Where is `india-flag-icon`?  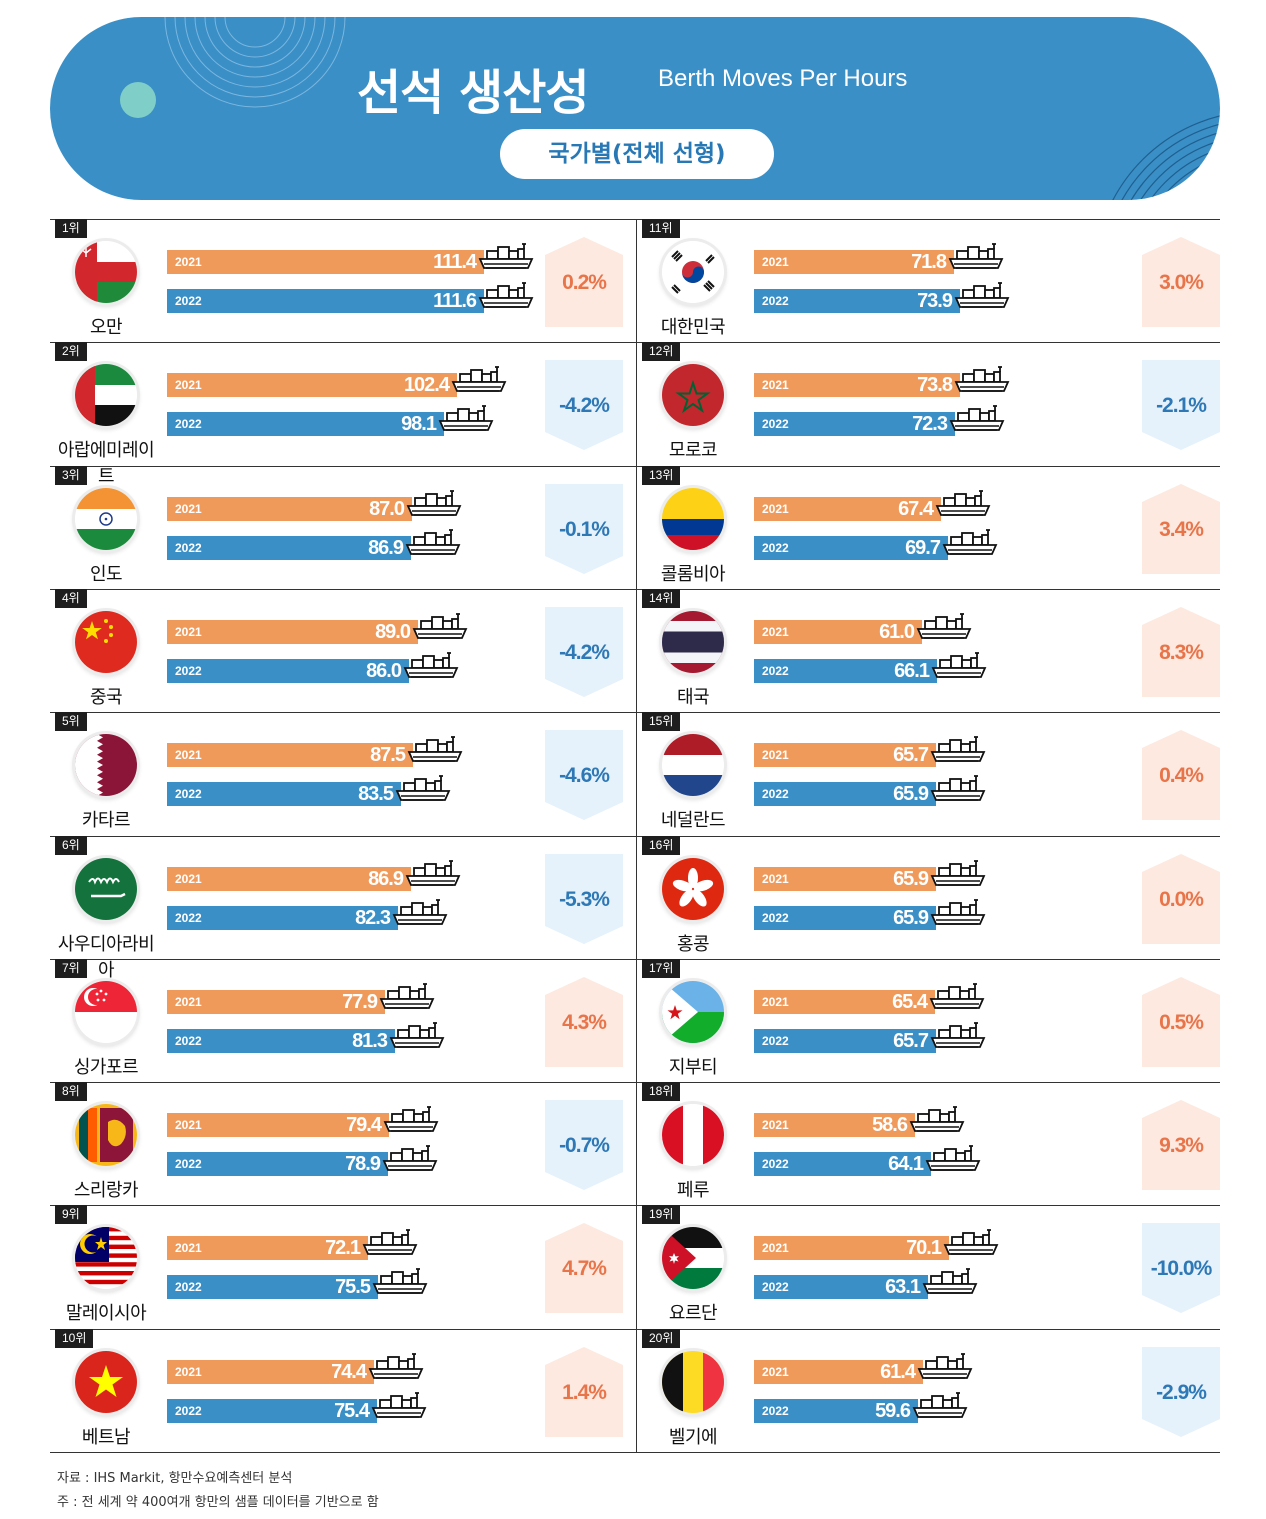
india-flag-icon is located at coordinates (106, 518).